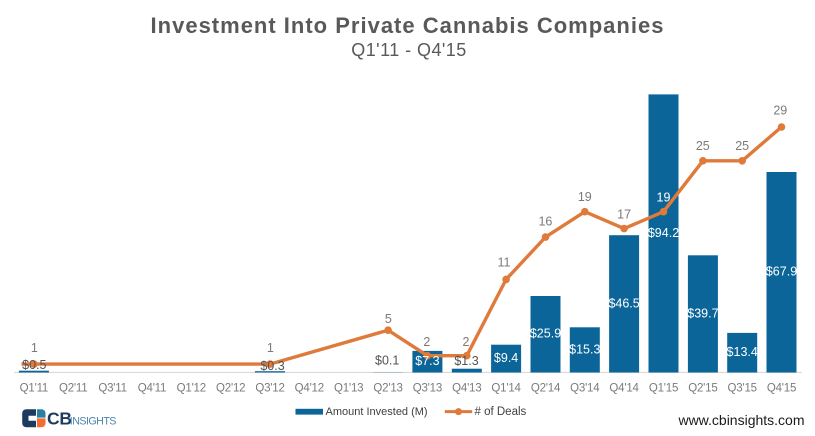 The image size is (815, 436). Describe the element at coordinates (663, 233) in the screenshot. I see `svg-text: $94.2` at that location.